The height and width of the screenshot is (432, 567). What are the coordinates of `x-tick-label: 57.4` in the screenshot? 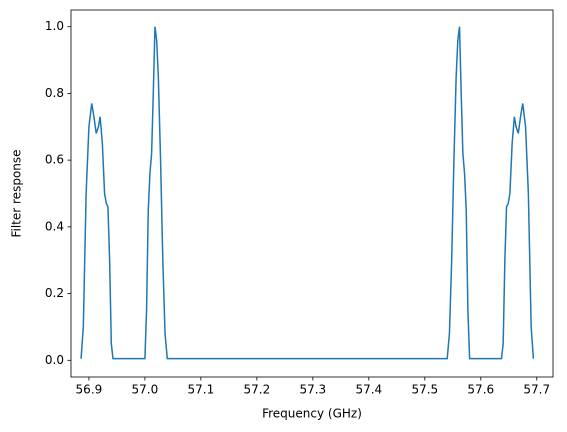 It's located at (368, 390).